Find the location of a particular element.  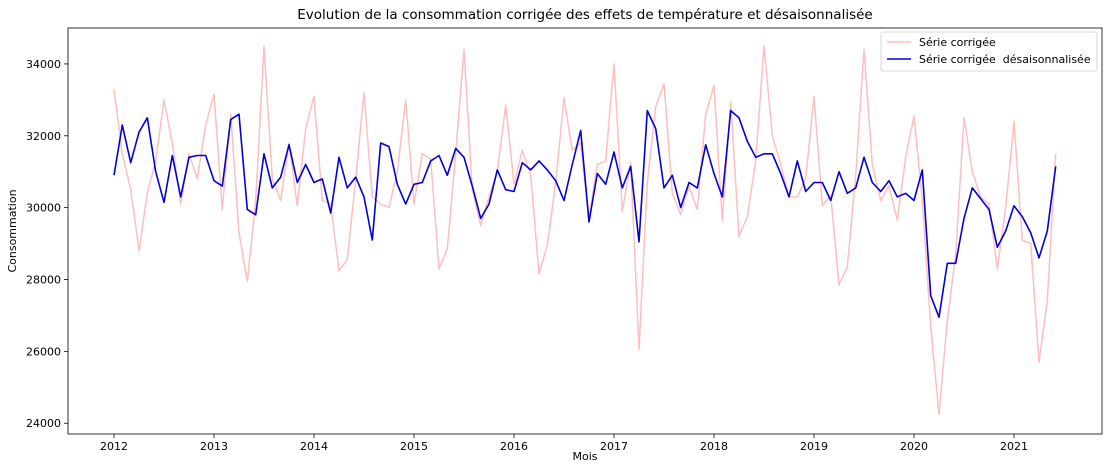

x-tick-label: 2021 is located at coordinates (1014, 446).